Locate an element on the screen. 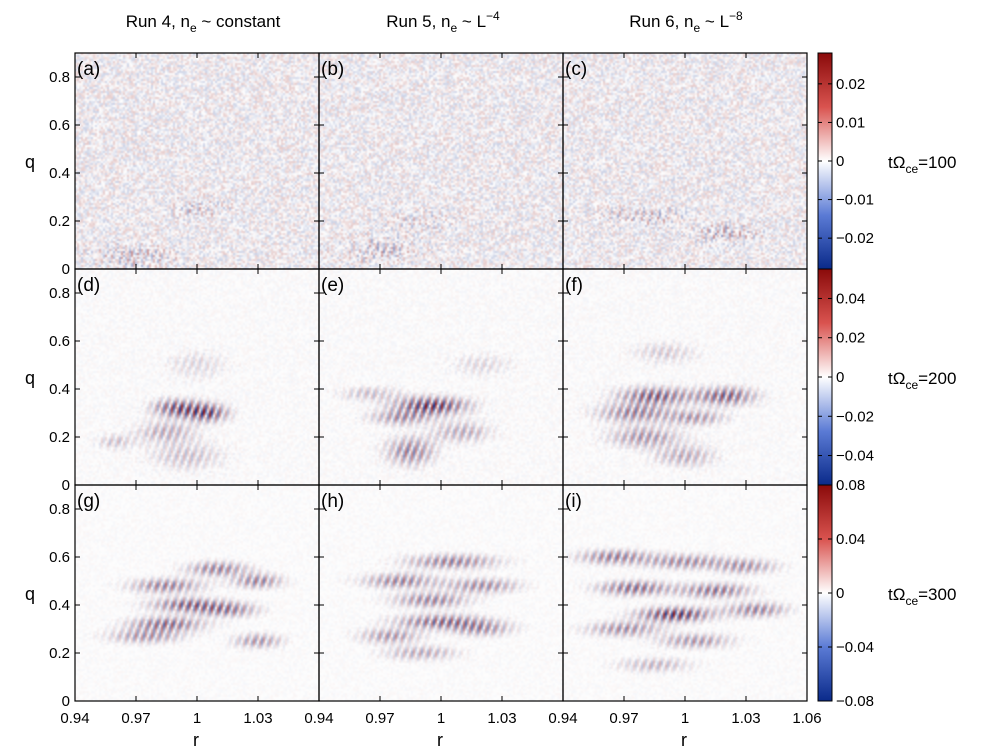  x-axis-label-col1: r is located at coordinates (196, 740).